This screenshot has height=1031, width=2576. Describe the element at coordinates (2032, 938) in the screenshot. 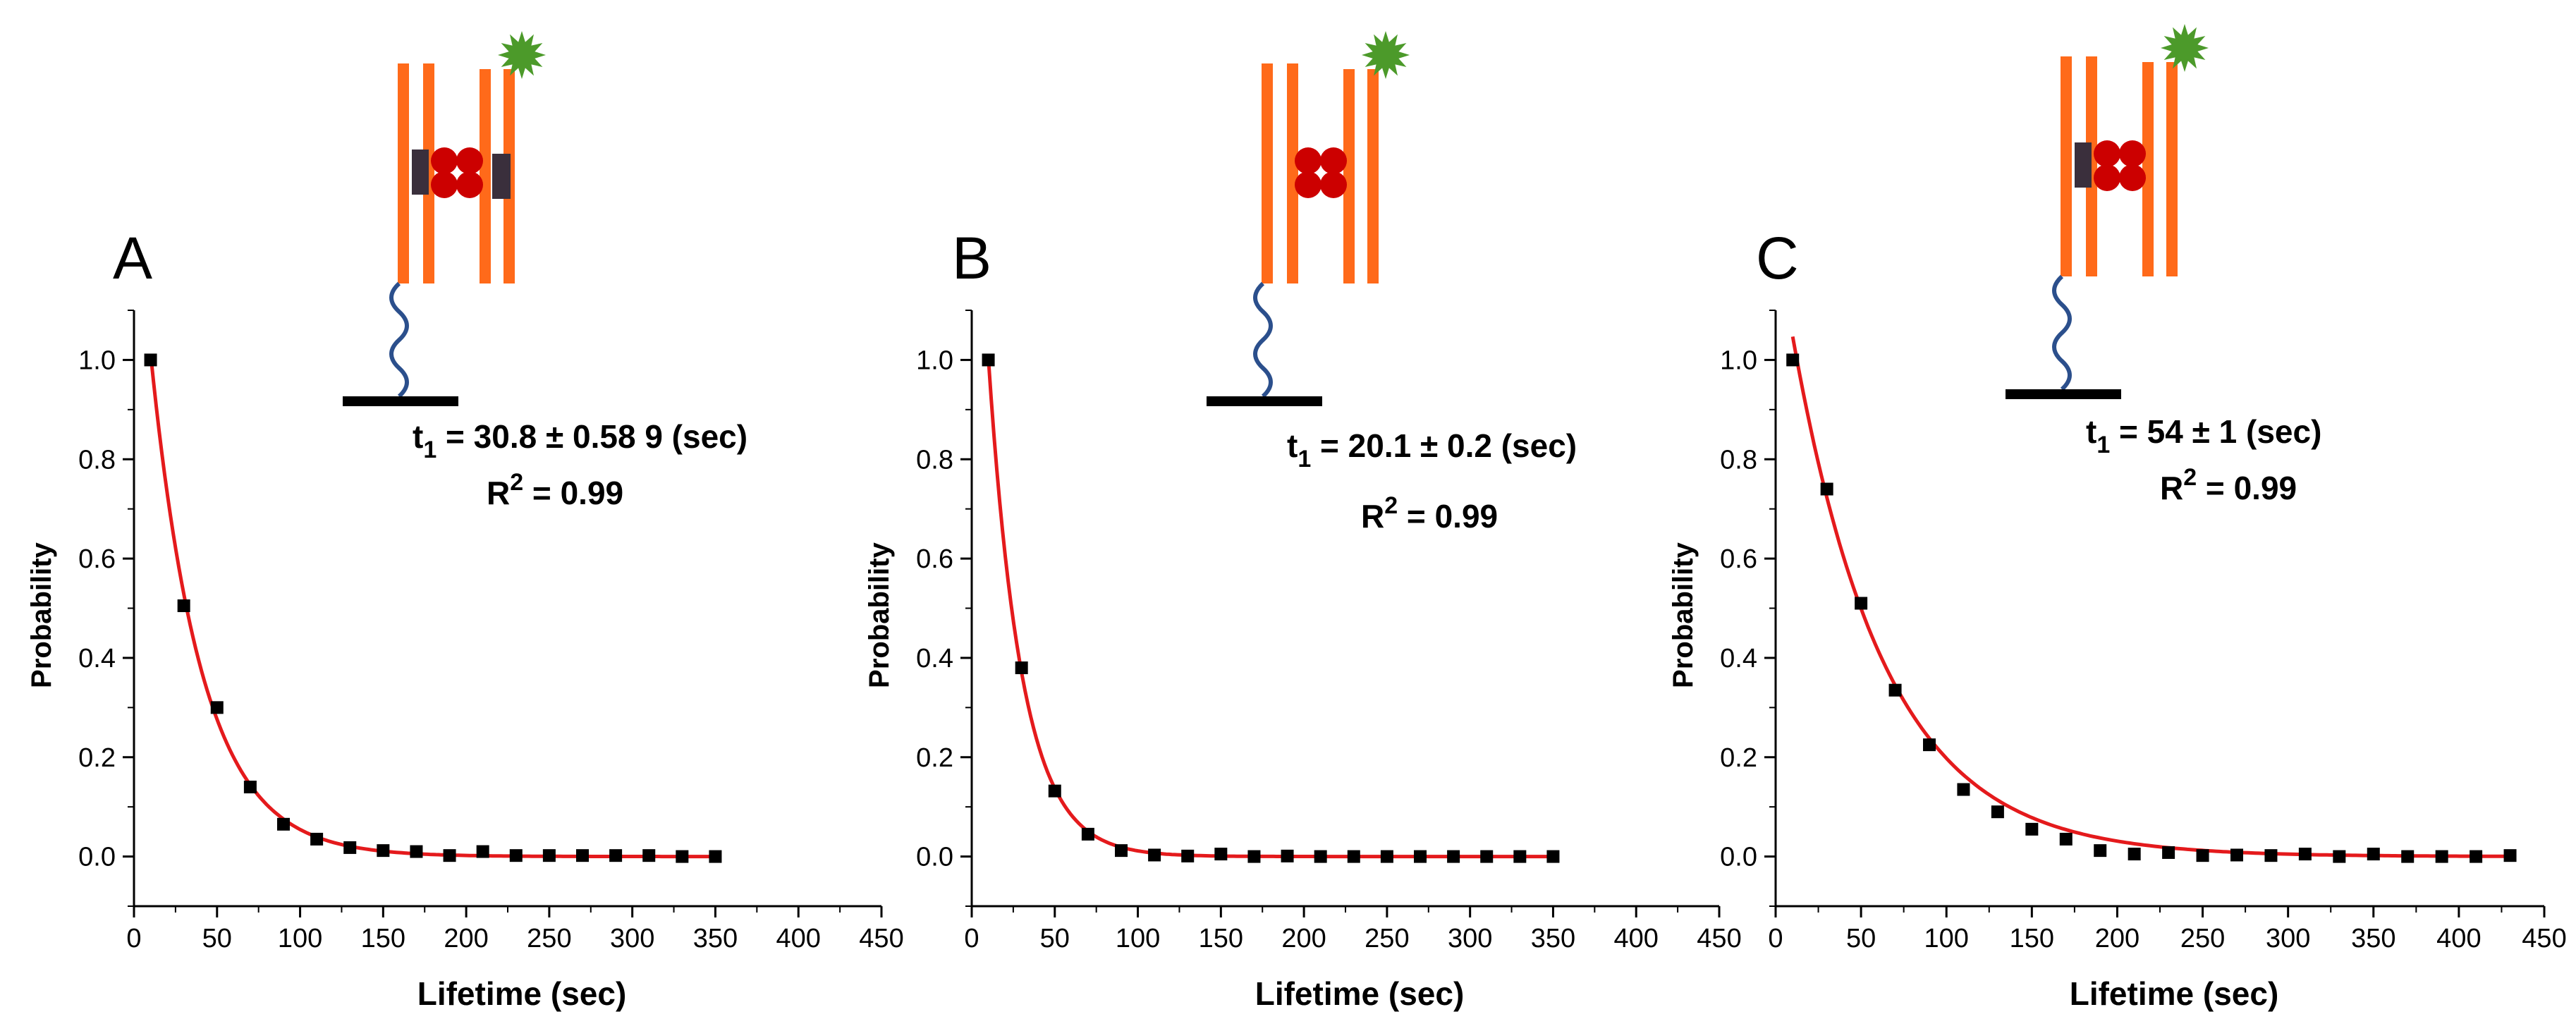

I see `x-tick-label: 150` at that location.